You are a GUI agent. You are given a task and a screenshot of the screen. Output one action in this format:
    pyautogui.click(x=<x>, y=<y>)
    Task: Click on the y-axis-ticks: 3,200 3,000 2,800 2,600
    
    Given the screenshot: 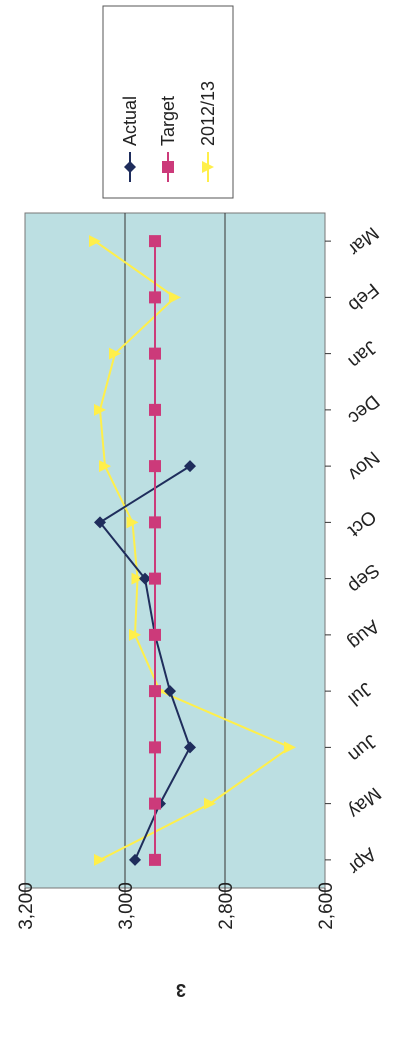 What is the action you would take?
    pyautogui.click(x=176, y=906)
    